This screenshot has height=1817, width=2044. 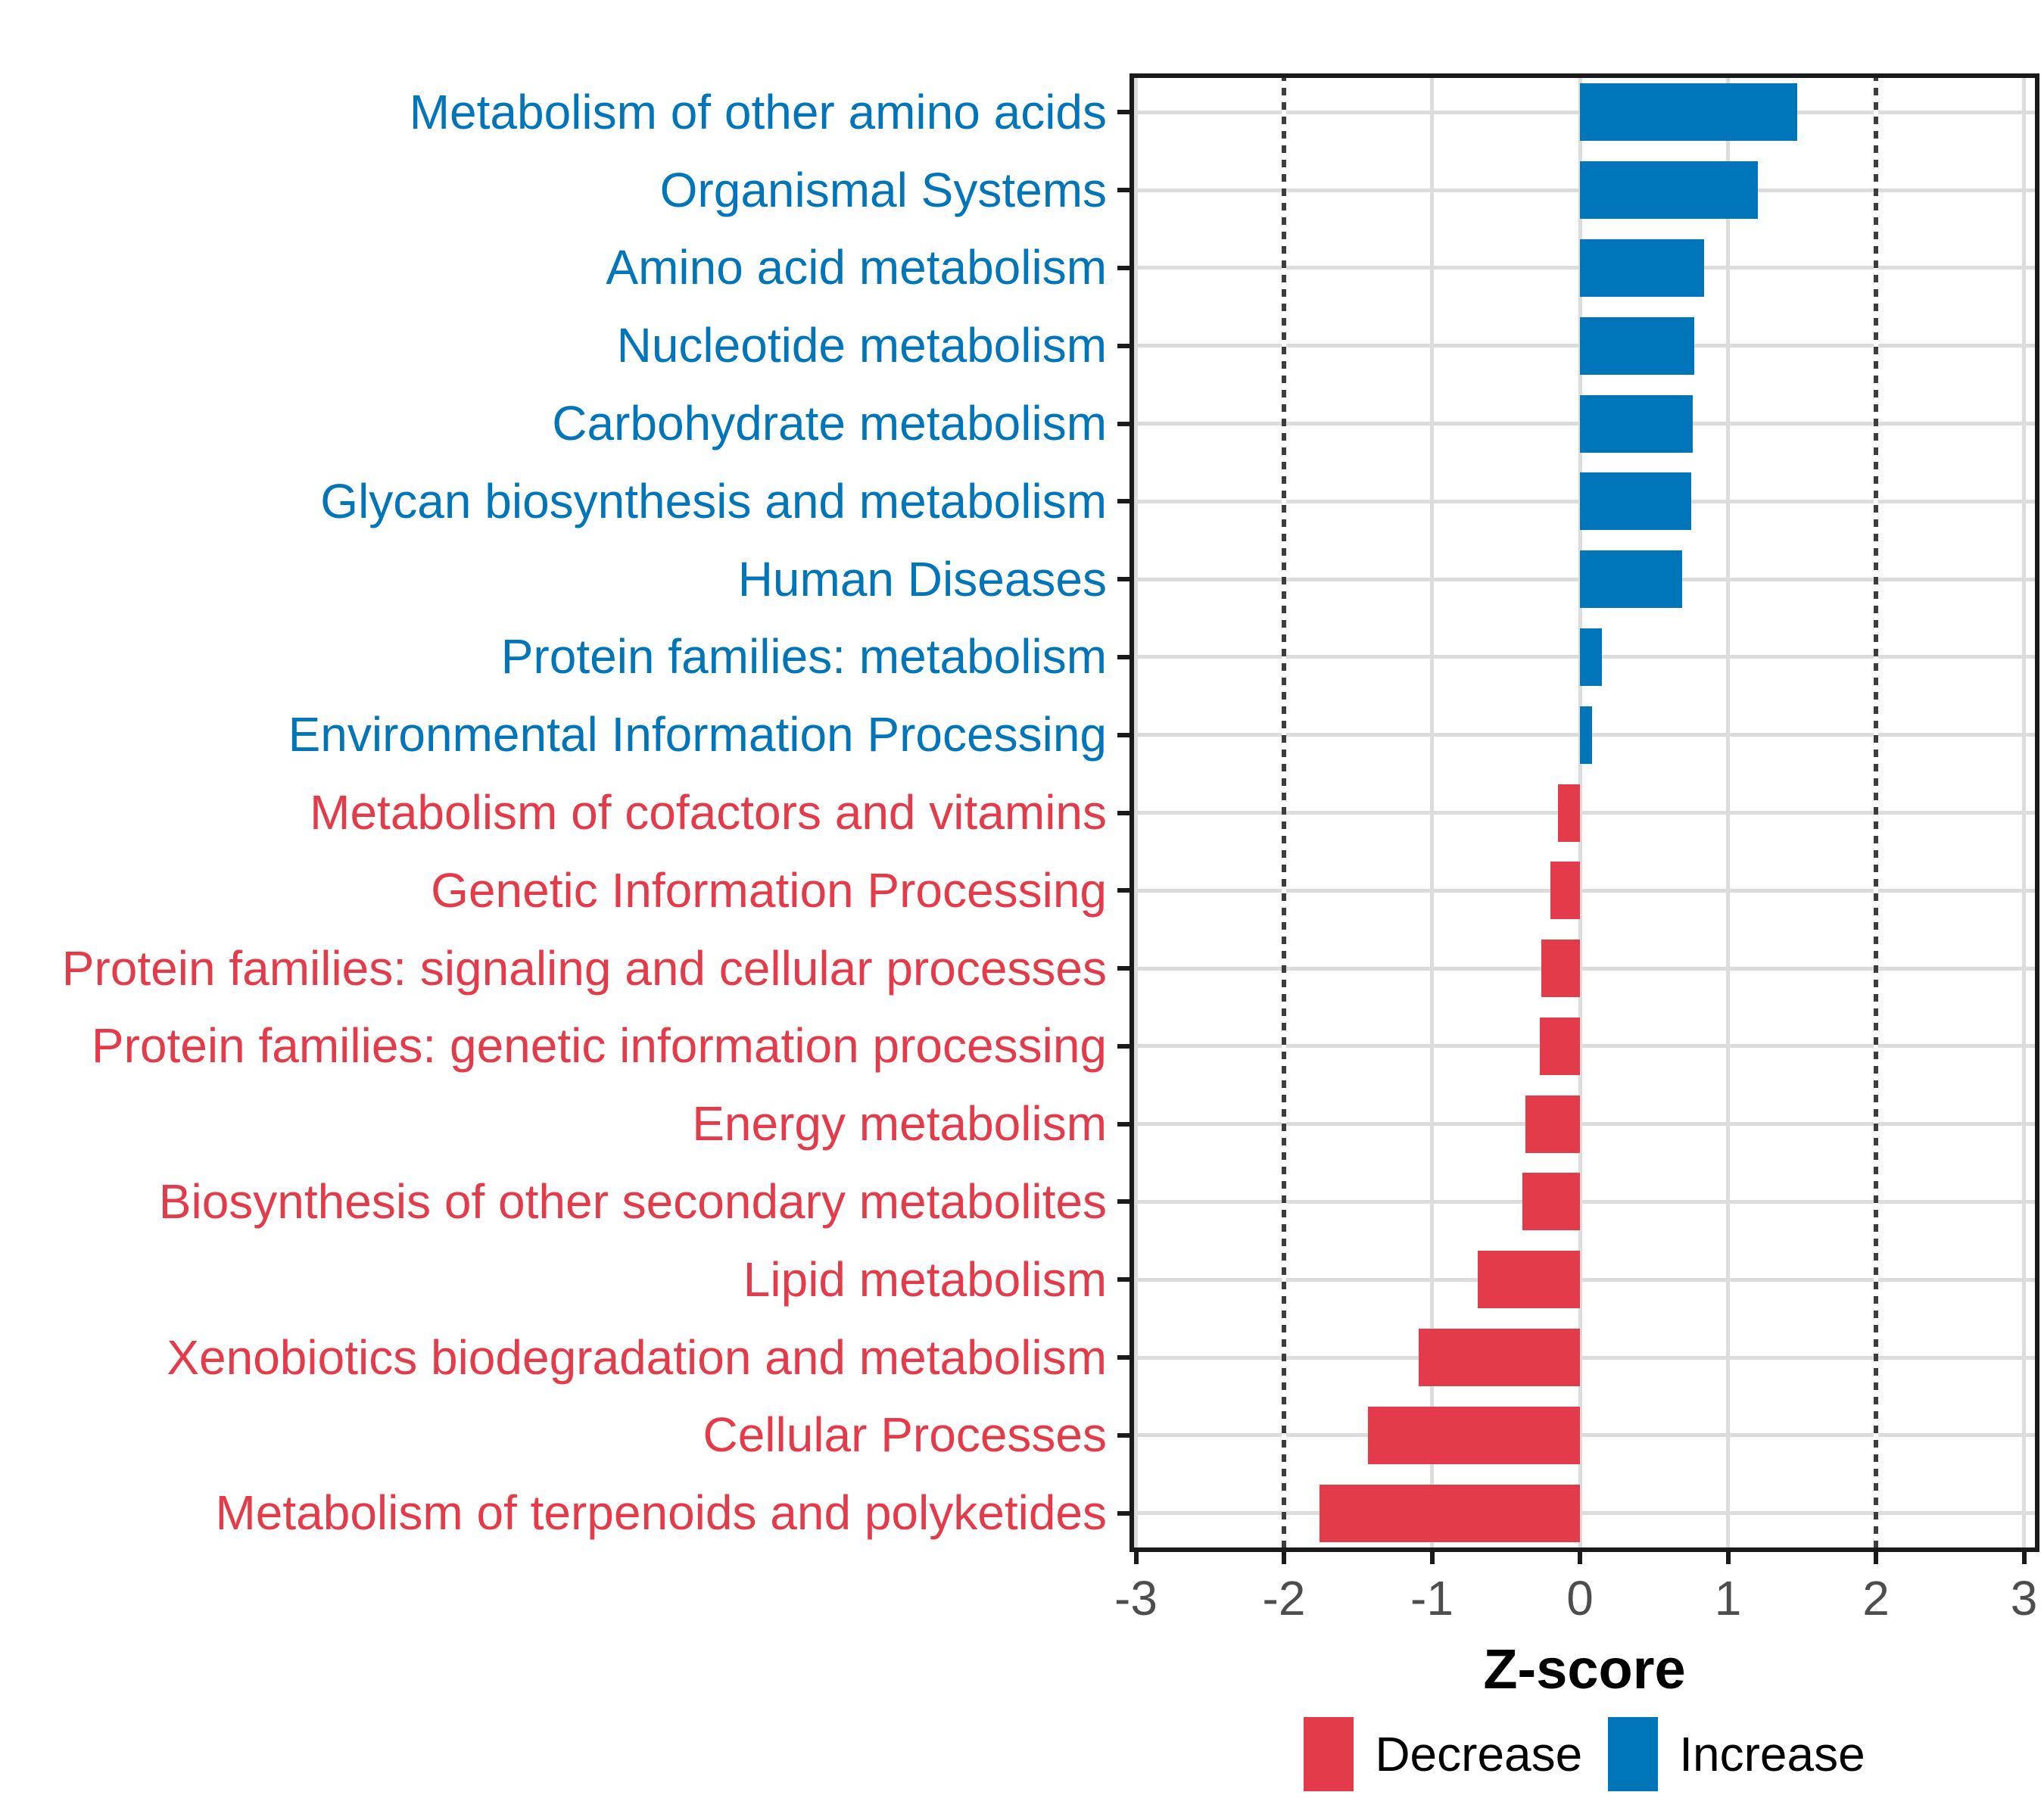 I want to click on bar-xenobiotics-biodegradation-and-metabolism, so click(x=1499, y=1358).